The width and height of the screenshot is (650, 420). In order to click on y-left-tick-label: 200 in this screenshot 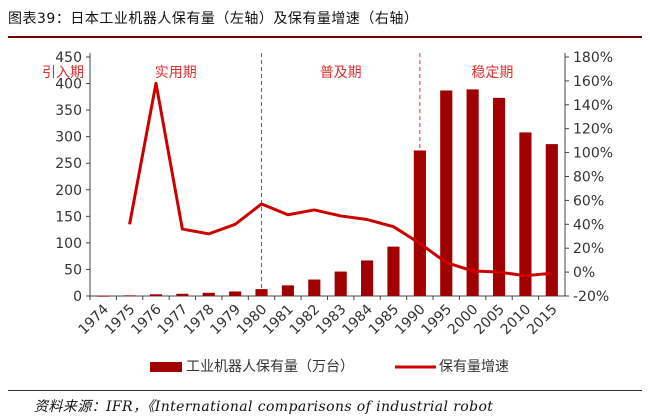, I will do `click(68, 191)`.